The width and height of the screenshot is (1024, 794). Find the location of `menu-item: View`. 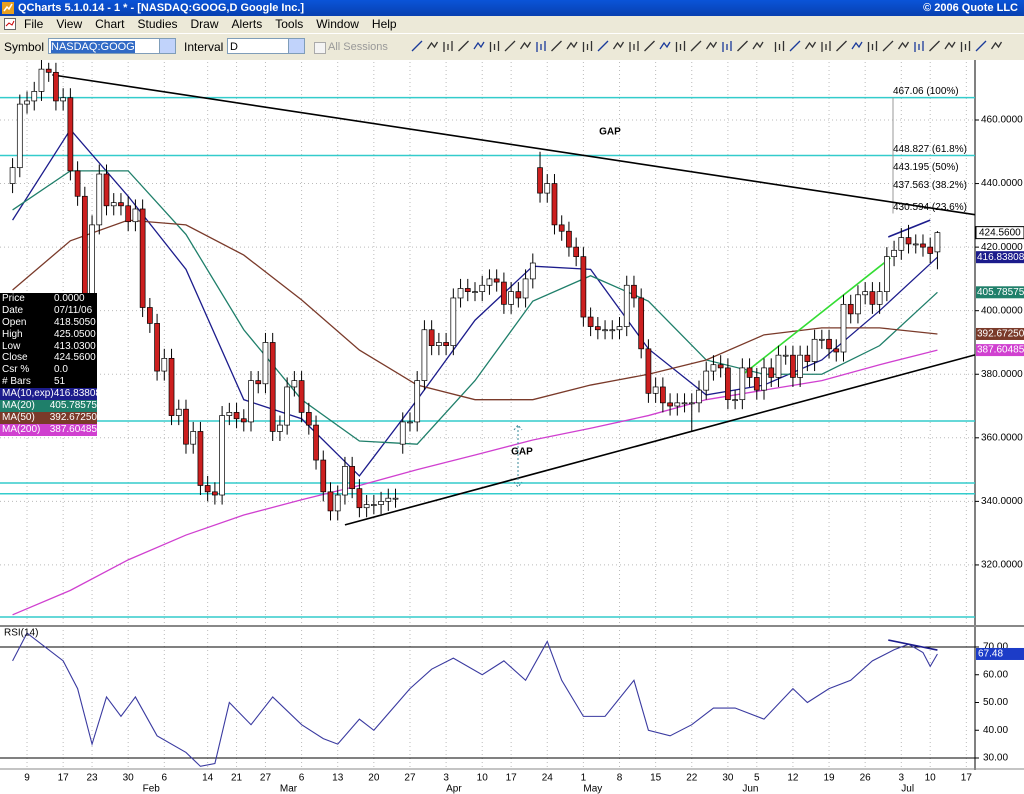

menu-item: View is located at coordinates (69, 24).